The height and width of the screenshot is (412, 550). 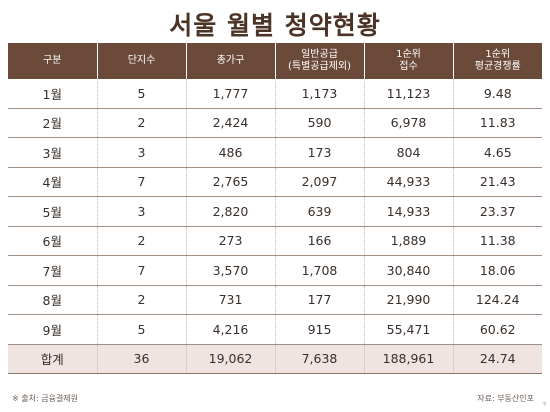 What do you see at coordinates (230, 94) in the screenshot?
I see `total-households-cell: 1,777` at bounding box center [230, 94].